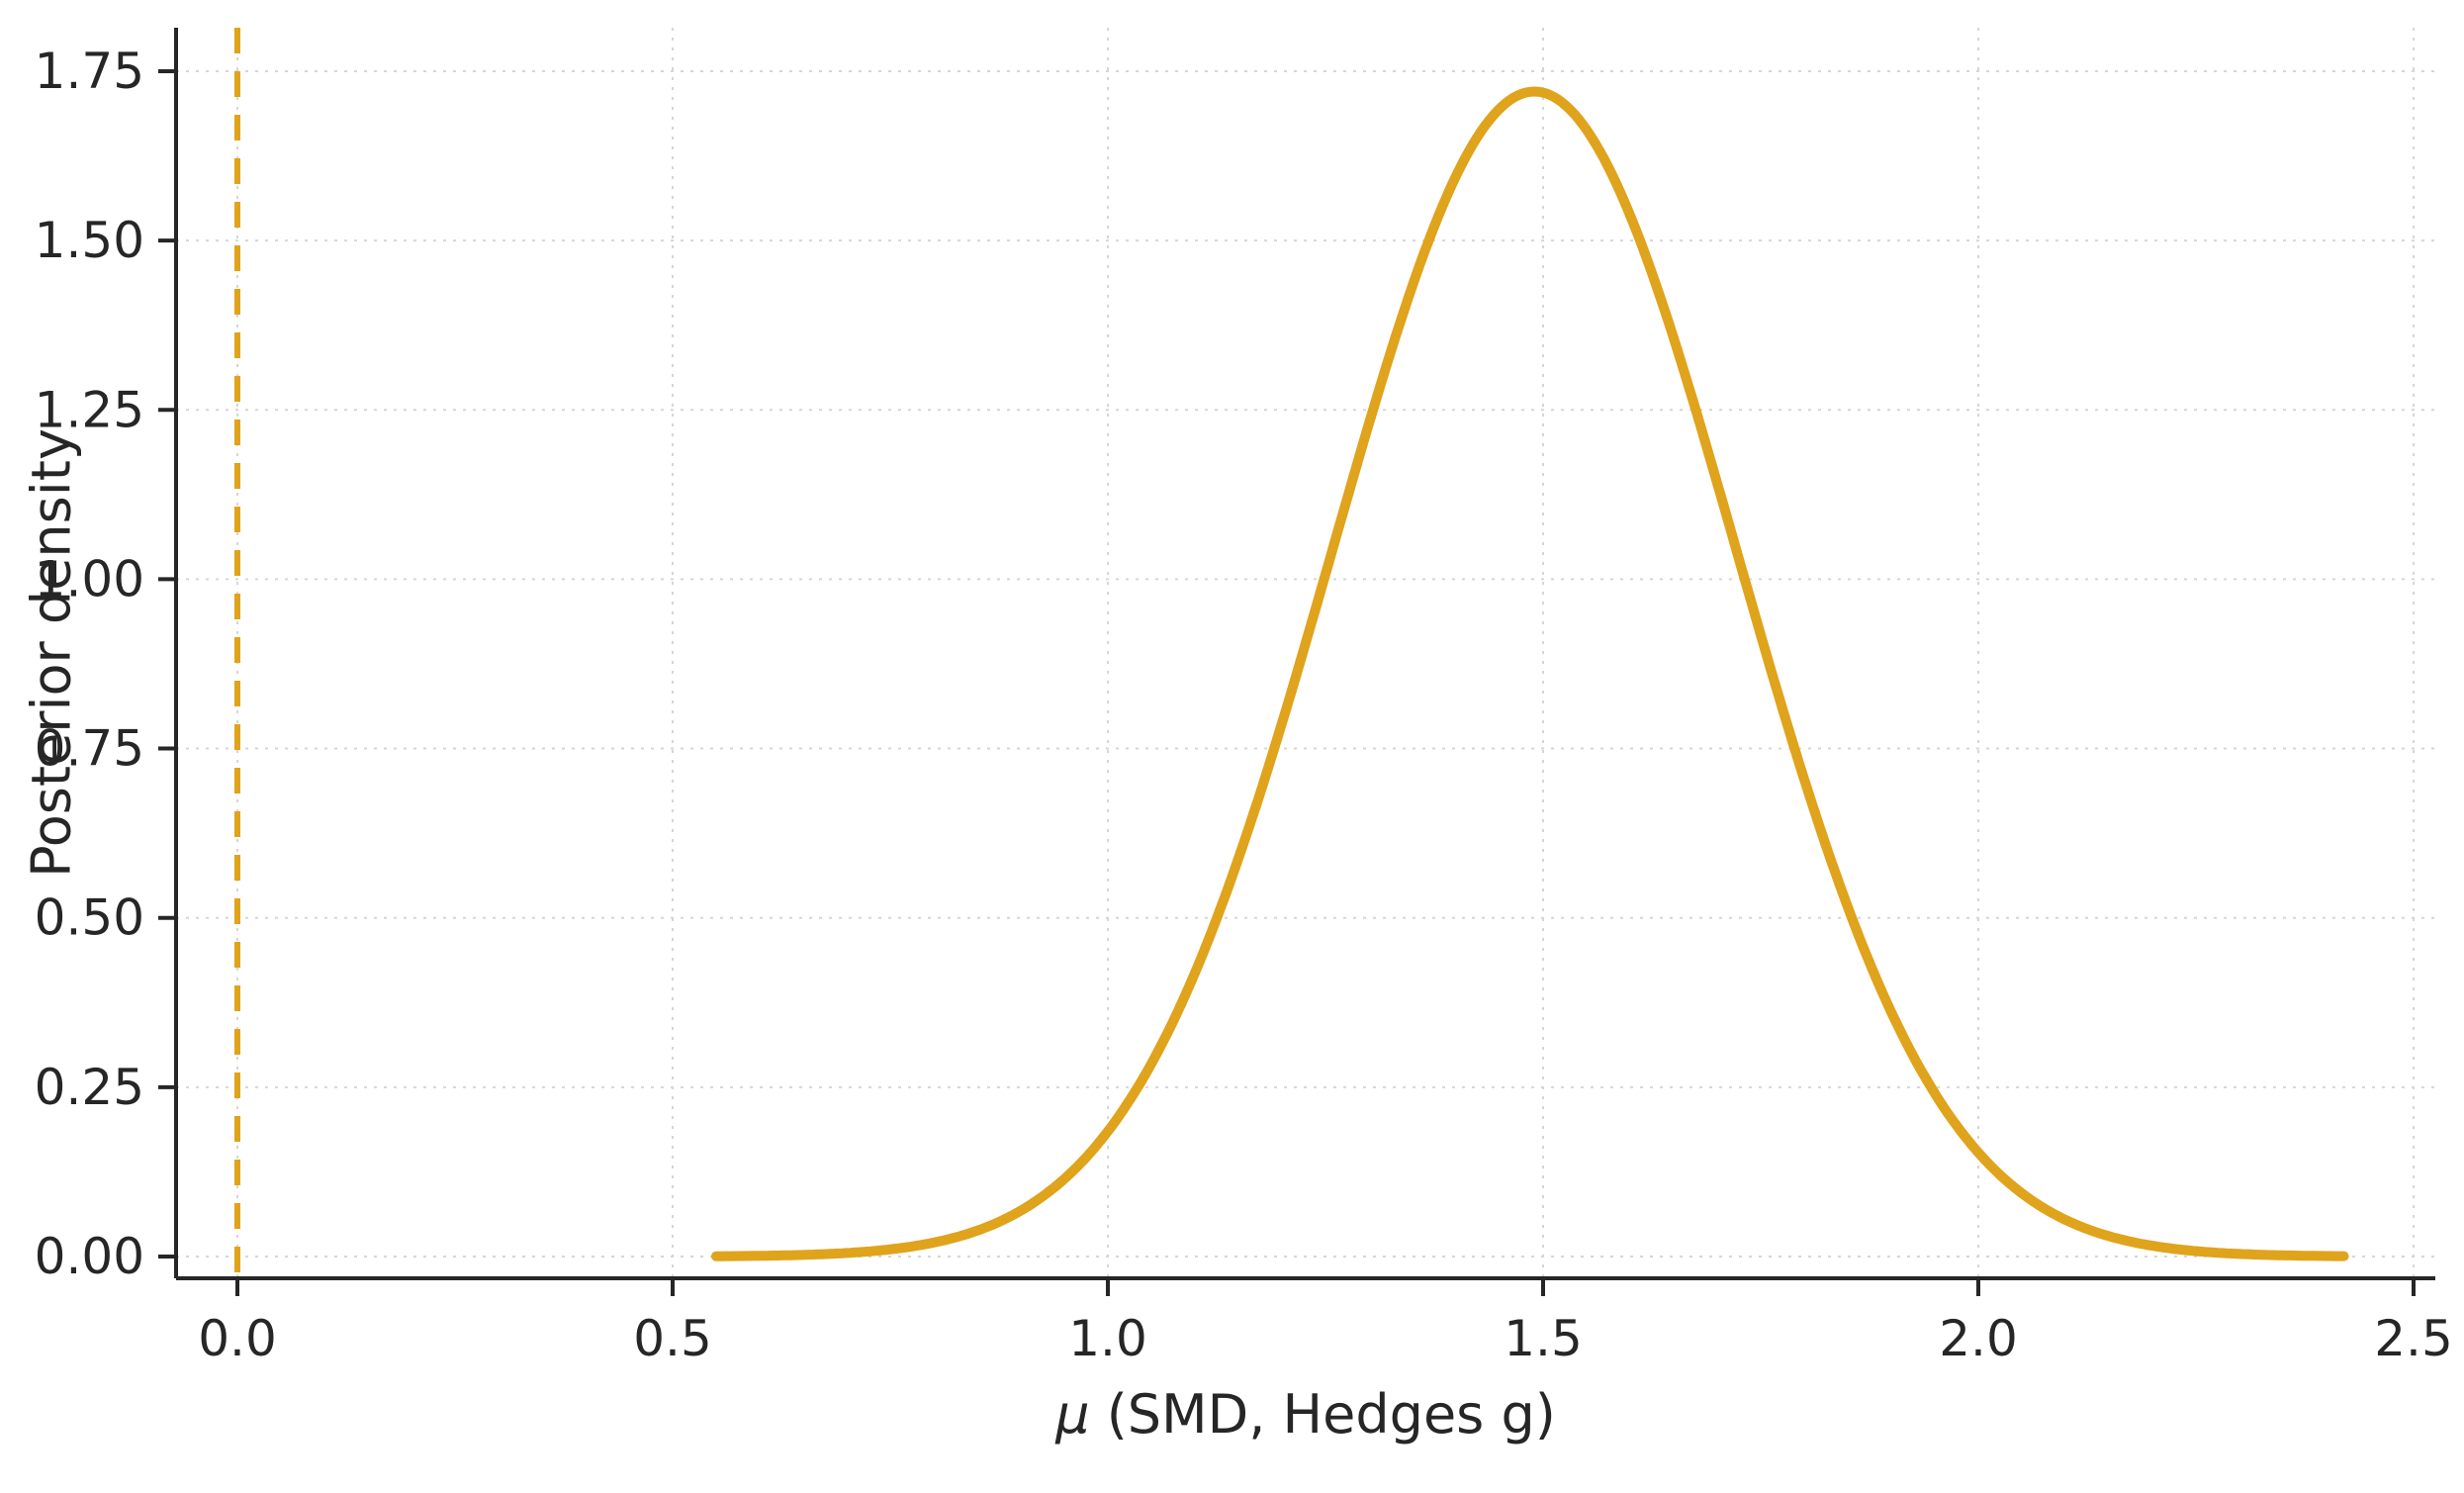 The image size is (2464, 1493). Describe the element at coordinates (1322, 1414) in the screenshot. I see `x-axis-label-text: (SMD, Hedges g)` at that location.